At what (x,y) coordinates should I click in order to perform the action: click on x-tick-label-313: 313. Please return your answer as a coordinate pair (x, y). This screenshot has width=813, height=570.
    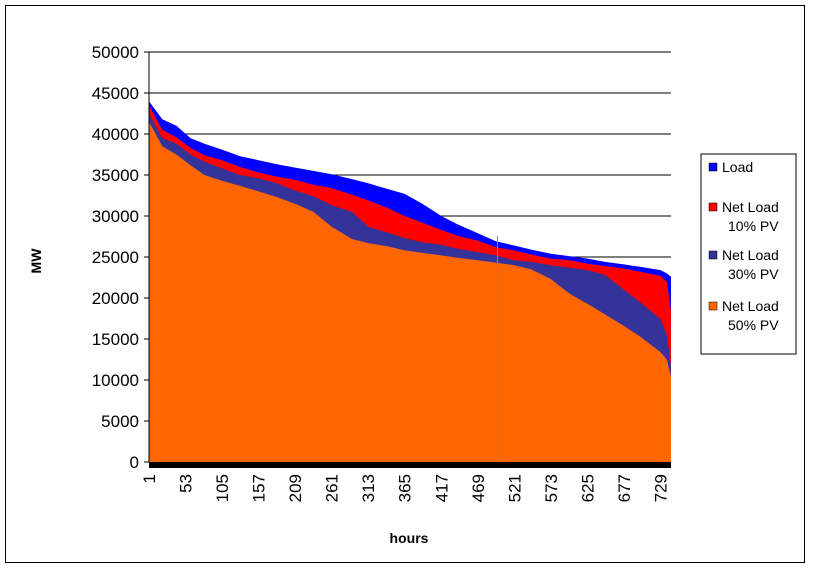
    Looking at the image, I should click on (368, 488).